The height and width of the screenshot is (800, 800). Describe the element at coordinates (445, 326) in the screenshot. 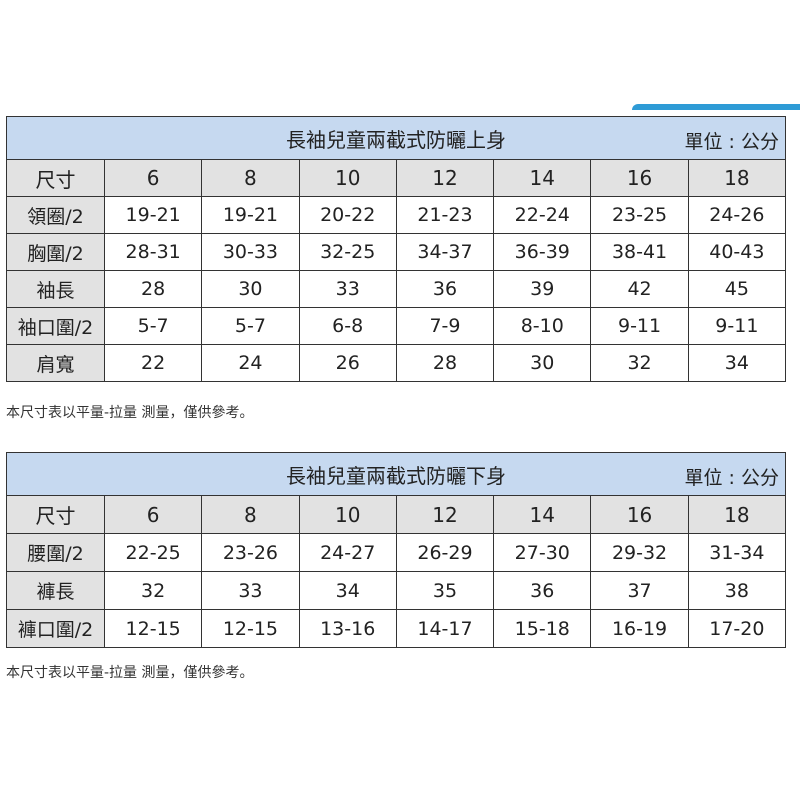

I see `table-cell: 7-9` at that location.